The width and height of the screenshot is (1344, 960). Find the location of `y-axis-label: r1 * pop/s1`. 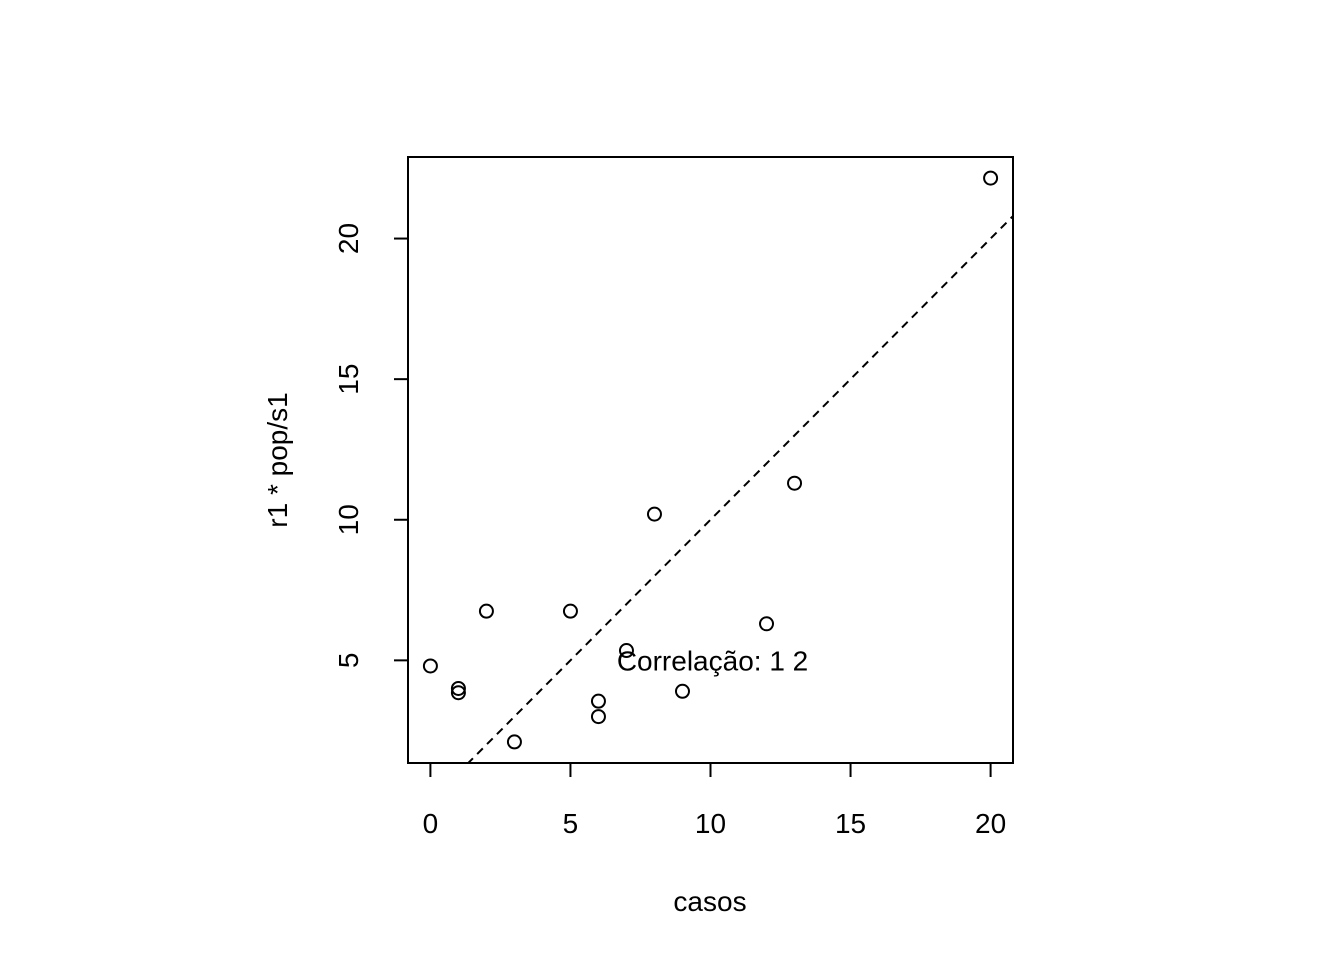

y-axis-label: r1 * pop/s1 is located at coordinates (277, 459).